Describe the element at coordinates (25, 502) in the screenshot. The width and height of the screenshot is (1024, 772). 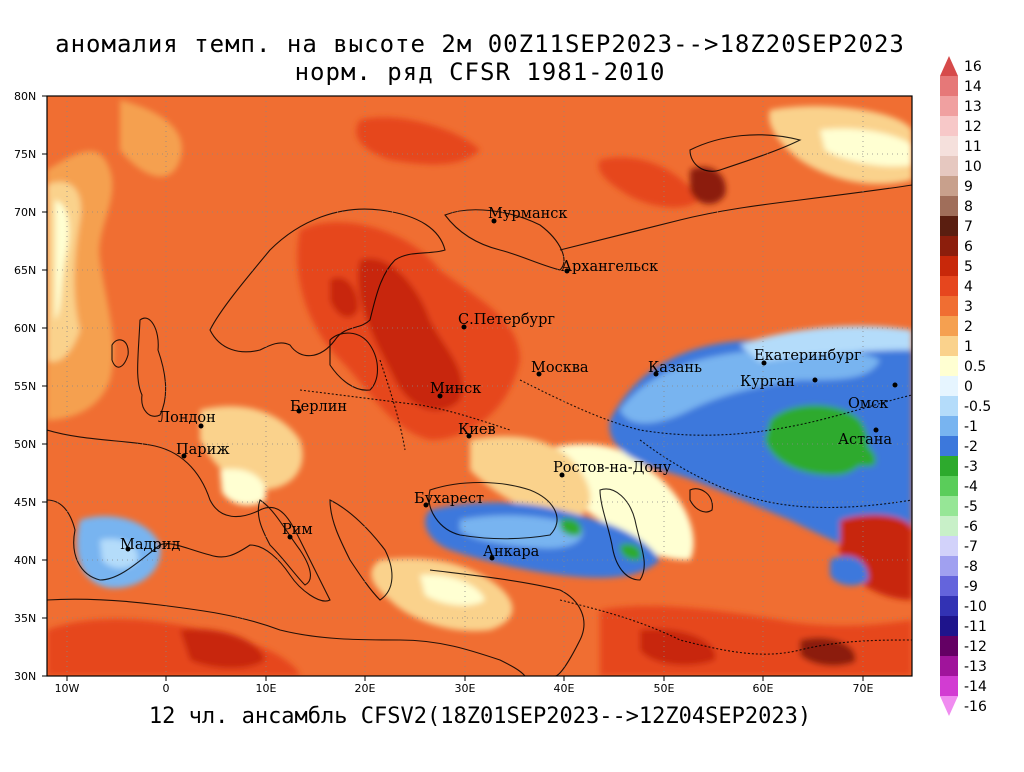
I see `lat-tick-45: 45N` at that location.